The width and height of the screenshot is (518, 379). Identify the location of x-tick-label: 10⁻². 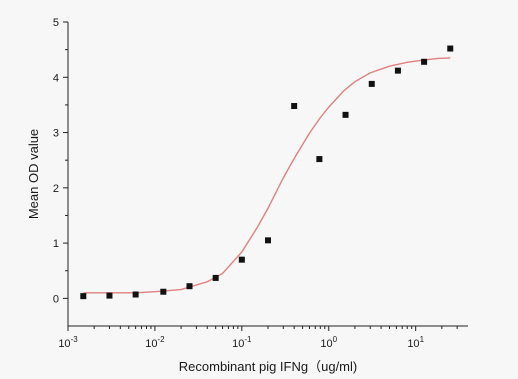
(155, 342).